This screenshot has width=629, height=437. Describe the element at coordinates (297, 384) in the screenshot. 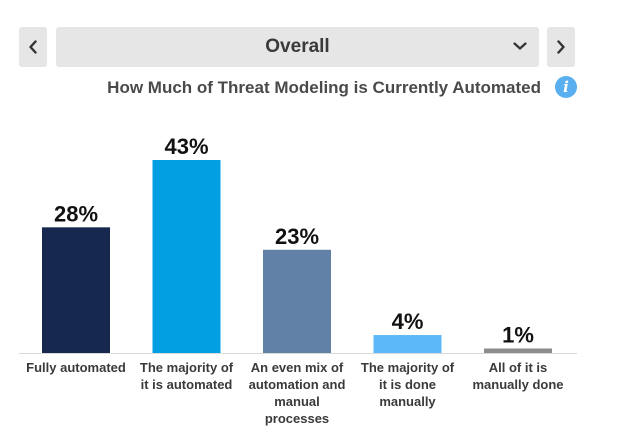

I see `category-label: automation and` at that location.